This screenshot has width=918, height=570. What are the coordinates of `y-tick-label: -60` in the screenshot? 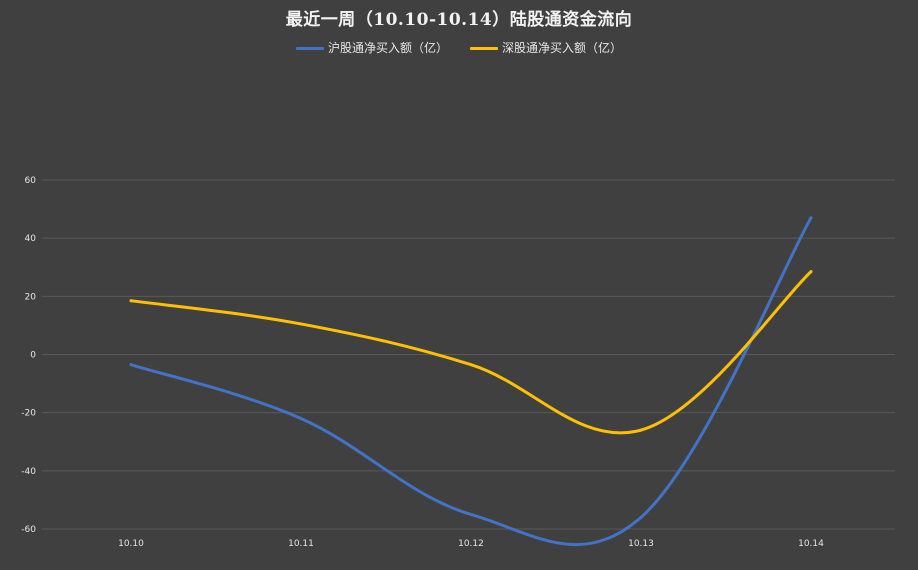 It's located at (28, 530).